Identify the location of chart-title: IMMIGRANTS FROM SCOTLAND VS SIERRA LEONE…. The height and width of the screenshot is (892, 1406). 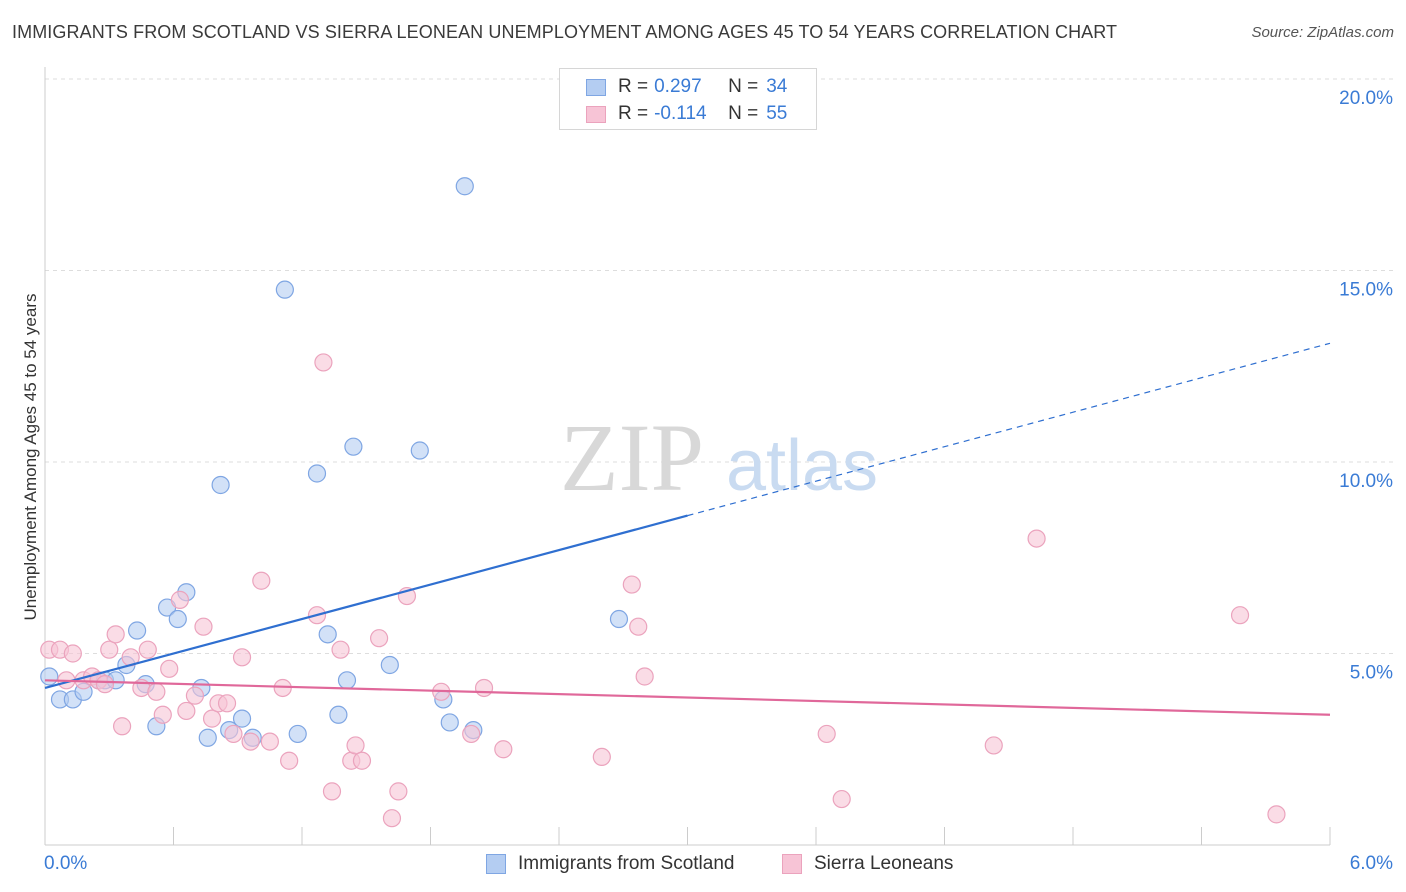
(565, 32).